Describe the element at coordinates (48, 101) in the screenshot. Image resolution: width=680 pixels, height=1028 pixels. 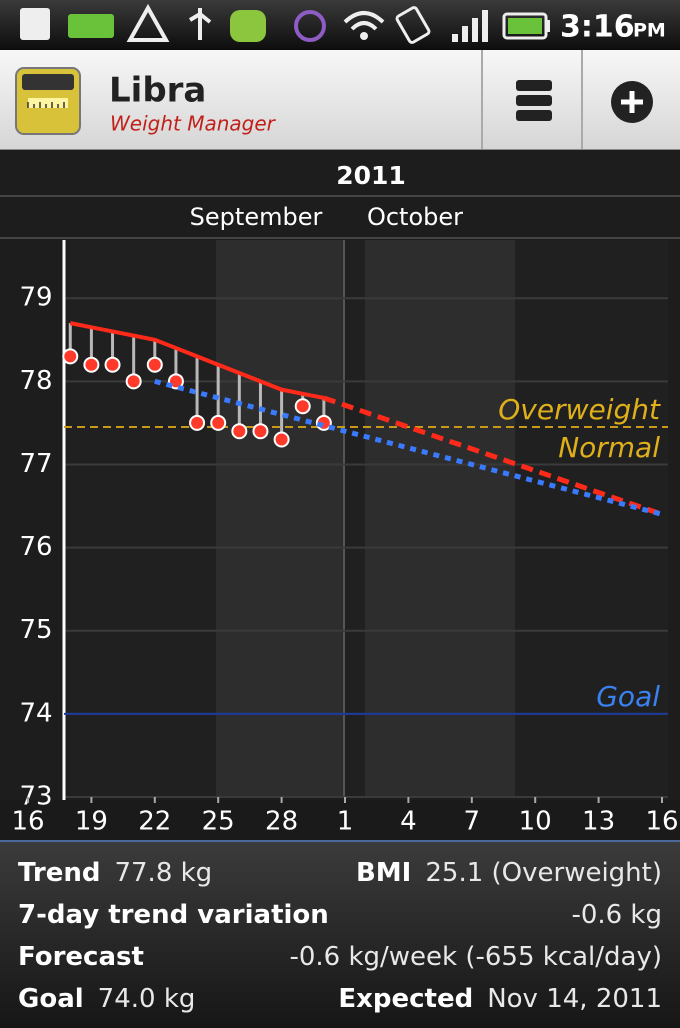
I see `app-icon` at that location.